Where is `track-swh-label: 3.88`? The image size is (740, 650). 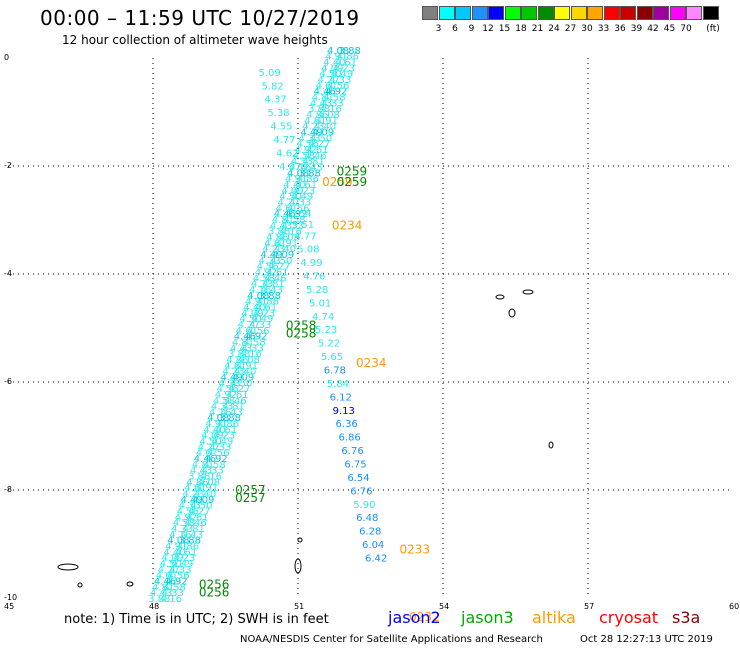 track-swh-label: 3.88 is located at coordinates (310, 173).